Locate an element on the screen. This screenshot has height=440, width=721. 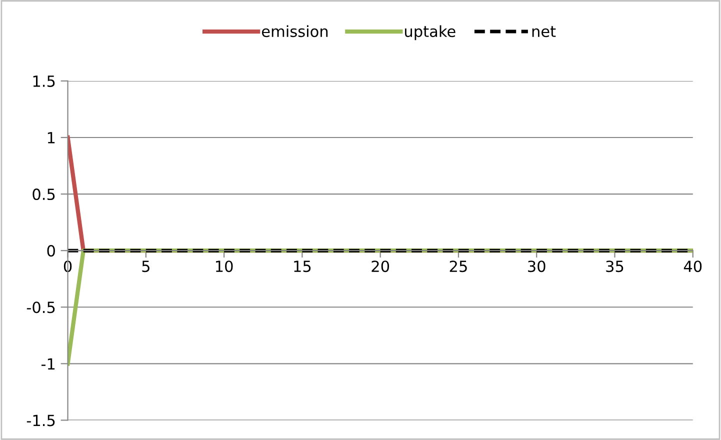
x-tick-label: 40 is located at coordinates (693, 266).